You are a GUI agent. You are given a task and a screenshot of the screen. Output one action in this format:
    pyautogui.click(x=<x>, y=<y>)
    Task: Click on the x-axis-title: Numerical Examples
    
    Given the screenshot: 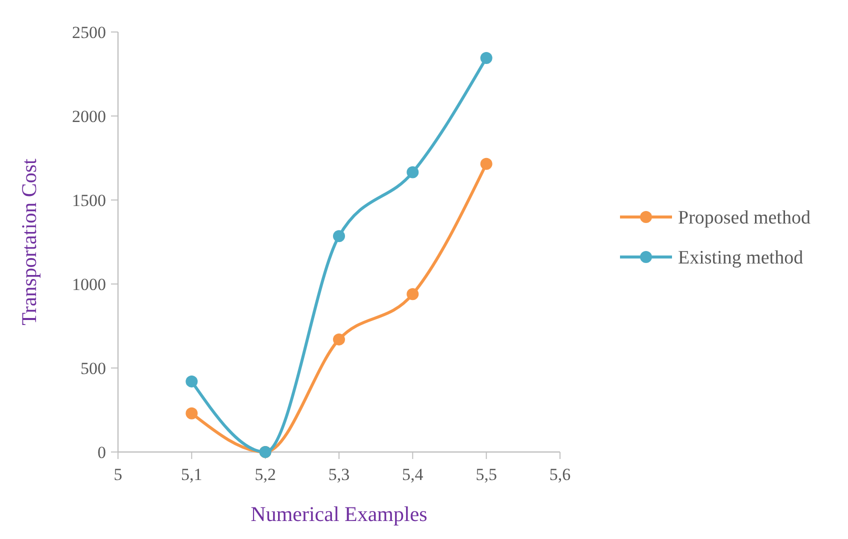 What is the action you would take?
    pyautogui.click(x=339, y=514)
    